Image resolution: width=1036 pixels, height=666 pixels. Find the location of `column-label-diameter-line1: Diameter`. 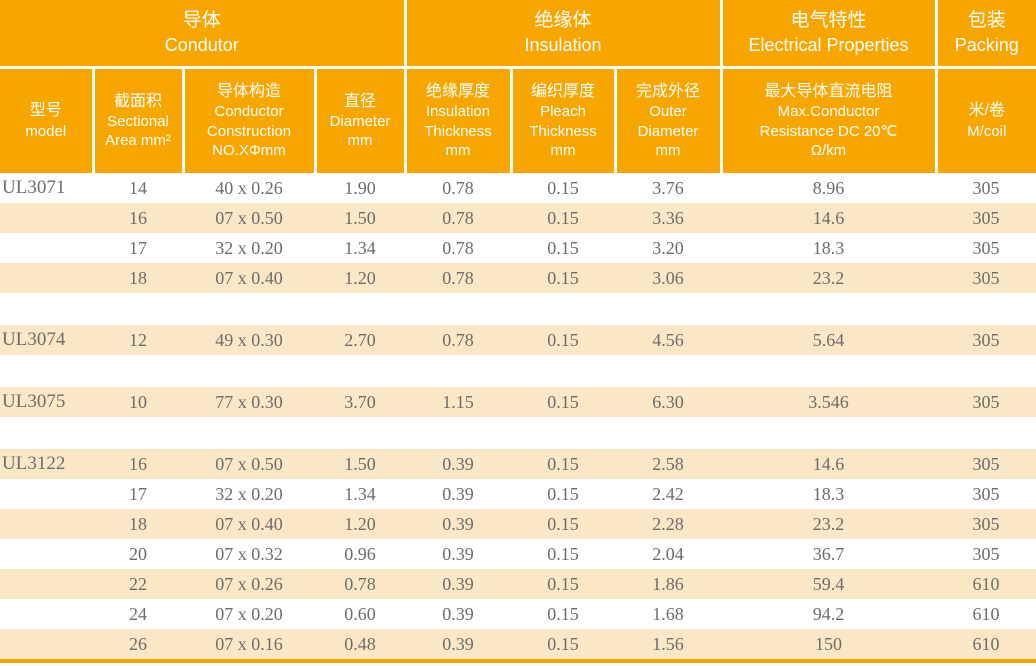

column-label-diameter-line1: Diameter is located at coordinates (360, 122).